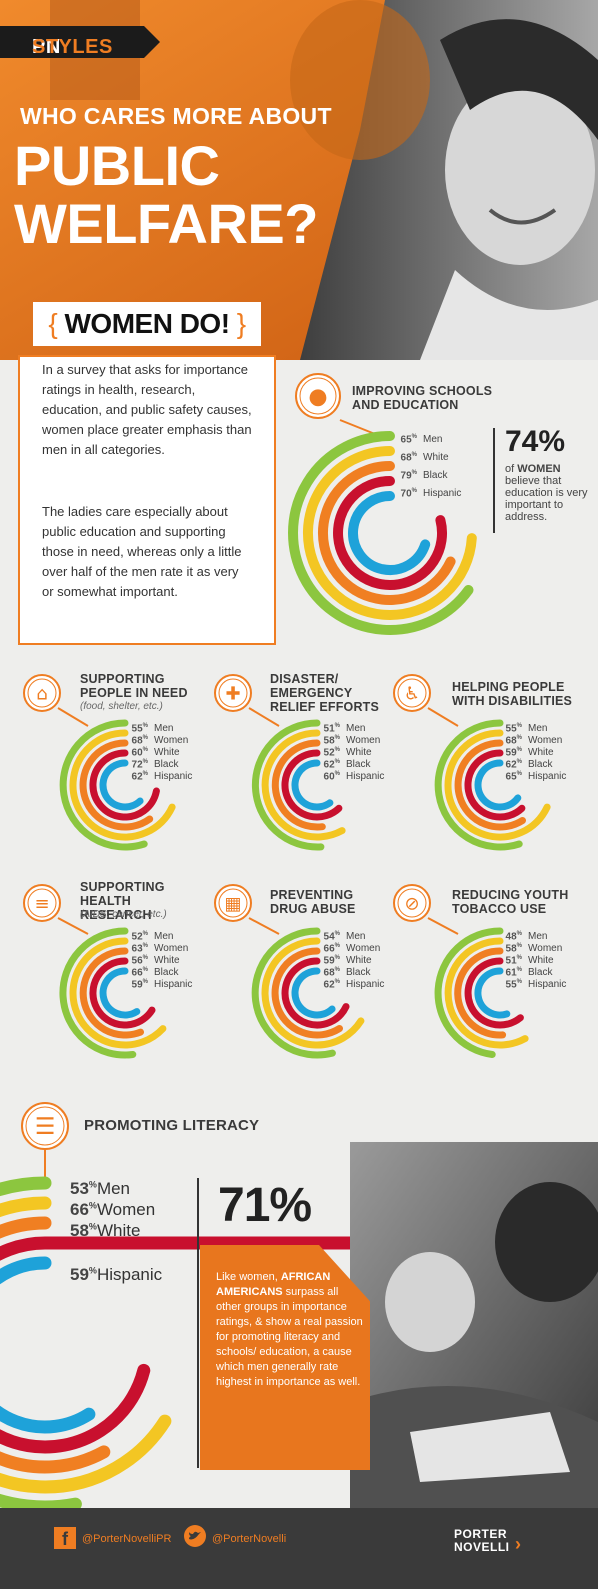 The height and width of the screenshot is (1589, 598). Describe the element at coordinates (139, 777) in the screenshot. I see `legend-value: 62%` at that location.